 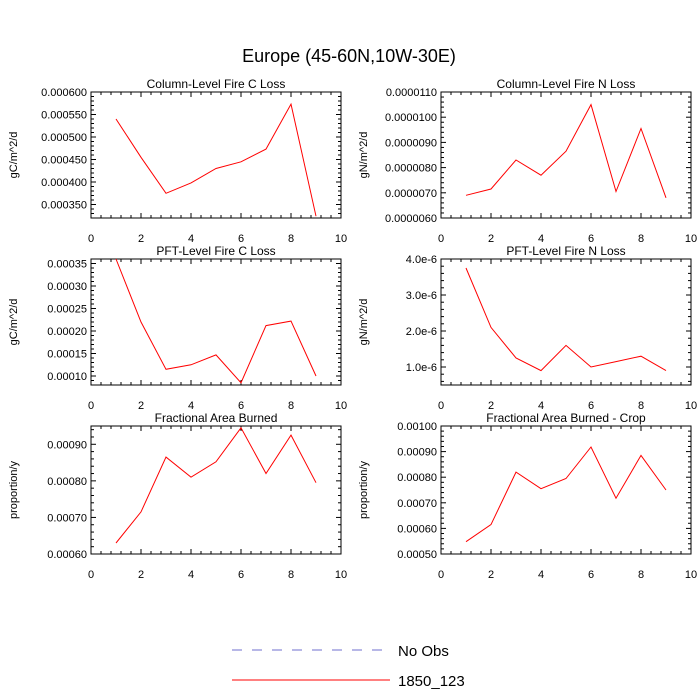 I want to click on panel-title: Column-Level Fire N Loss, so click(x=566, y=84).